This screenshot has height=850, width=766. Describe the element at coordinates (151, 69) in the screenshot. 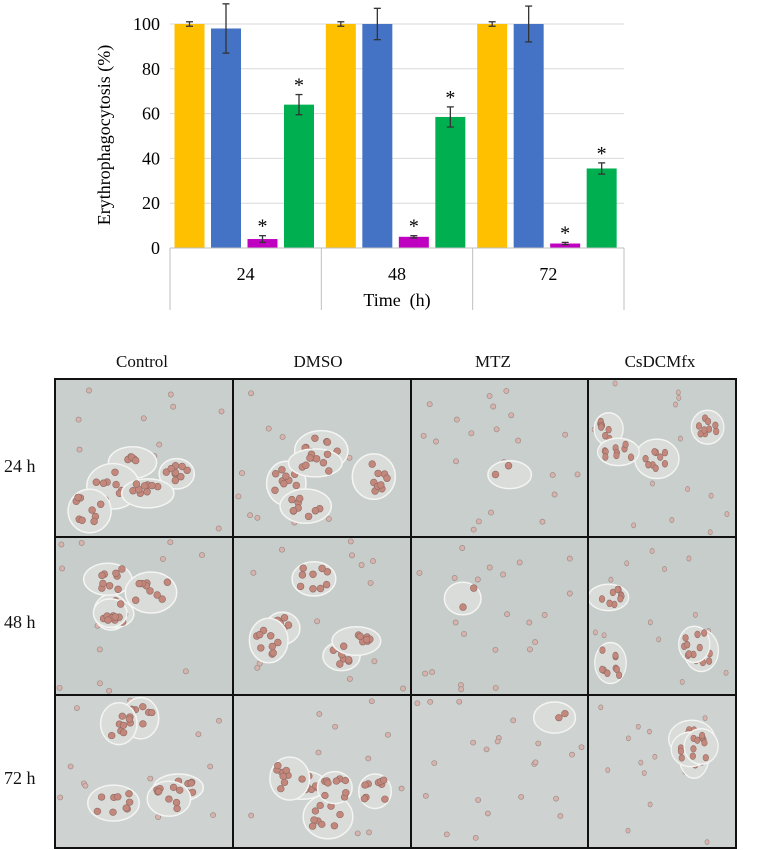

I see `y-tick-label: 80` at that location.